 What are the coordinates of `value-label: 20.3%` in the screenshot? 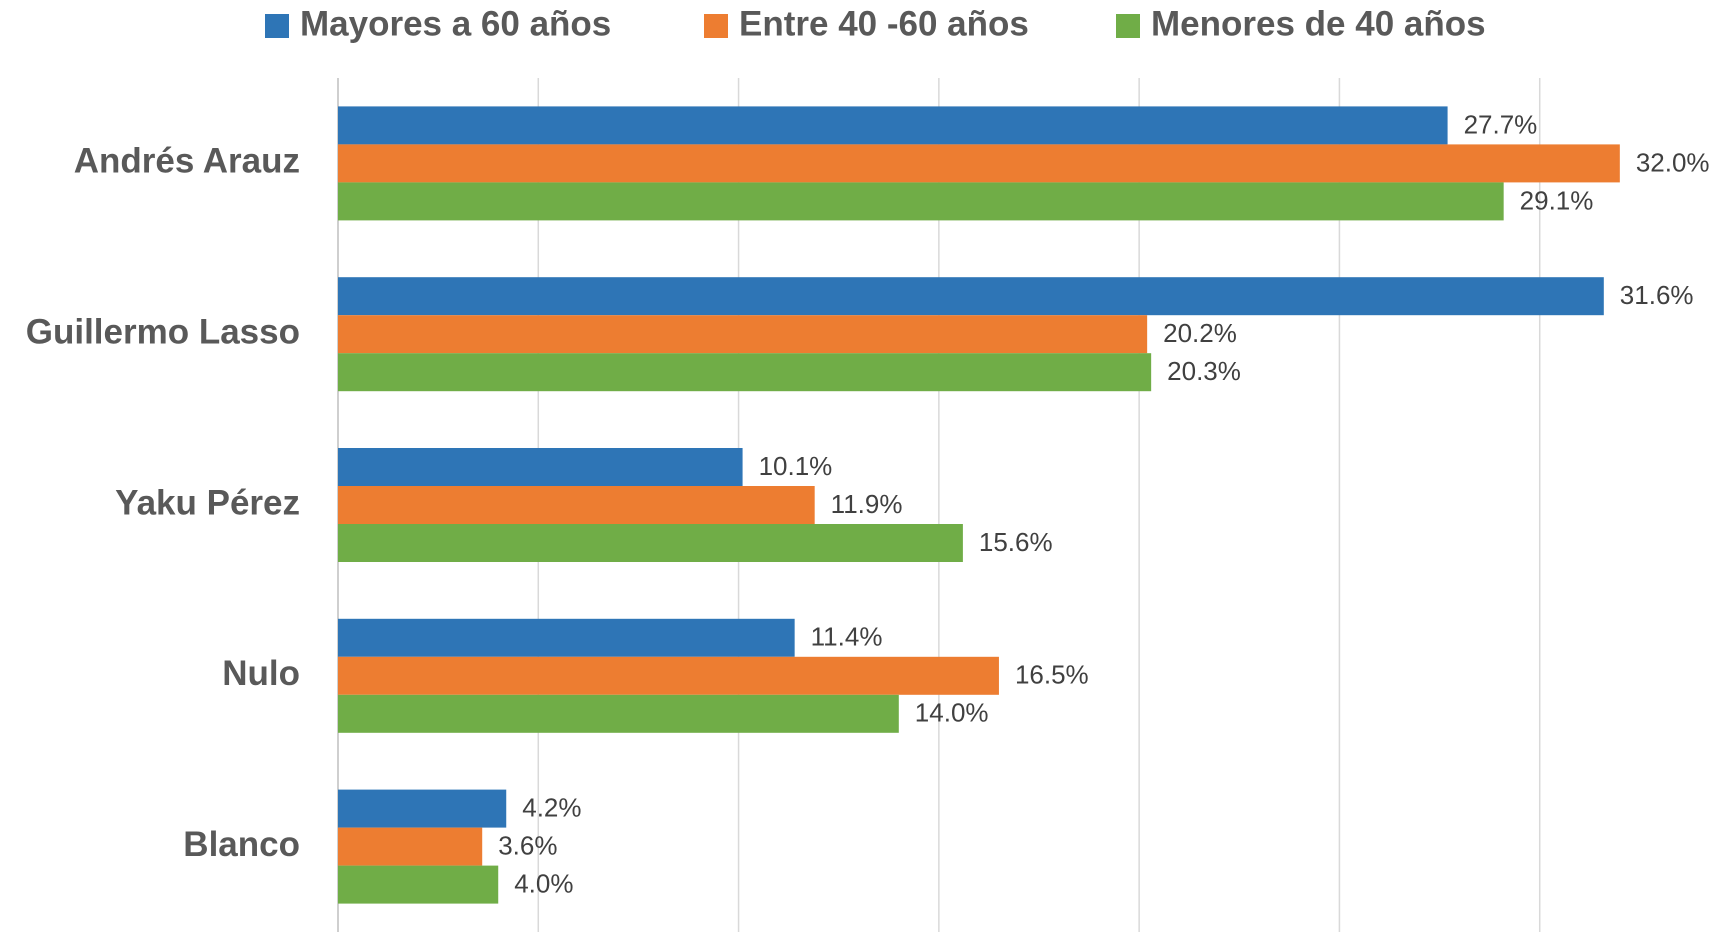 It's located at (1204, 371).